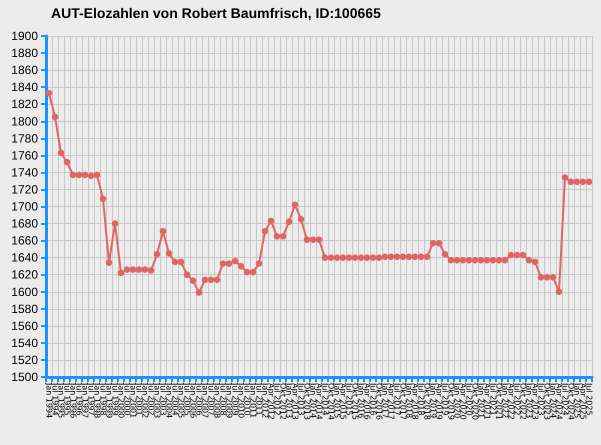 The height and width of the screenshot is (445, 601). Describe the element at coordinates (24, 343) in the screenshot. I see `y-tick-label: 1540` at that location.